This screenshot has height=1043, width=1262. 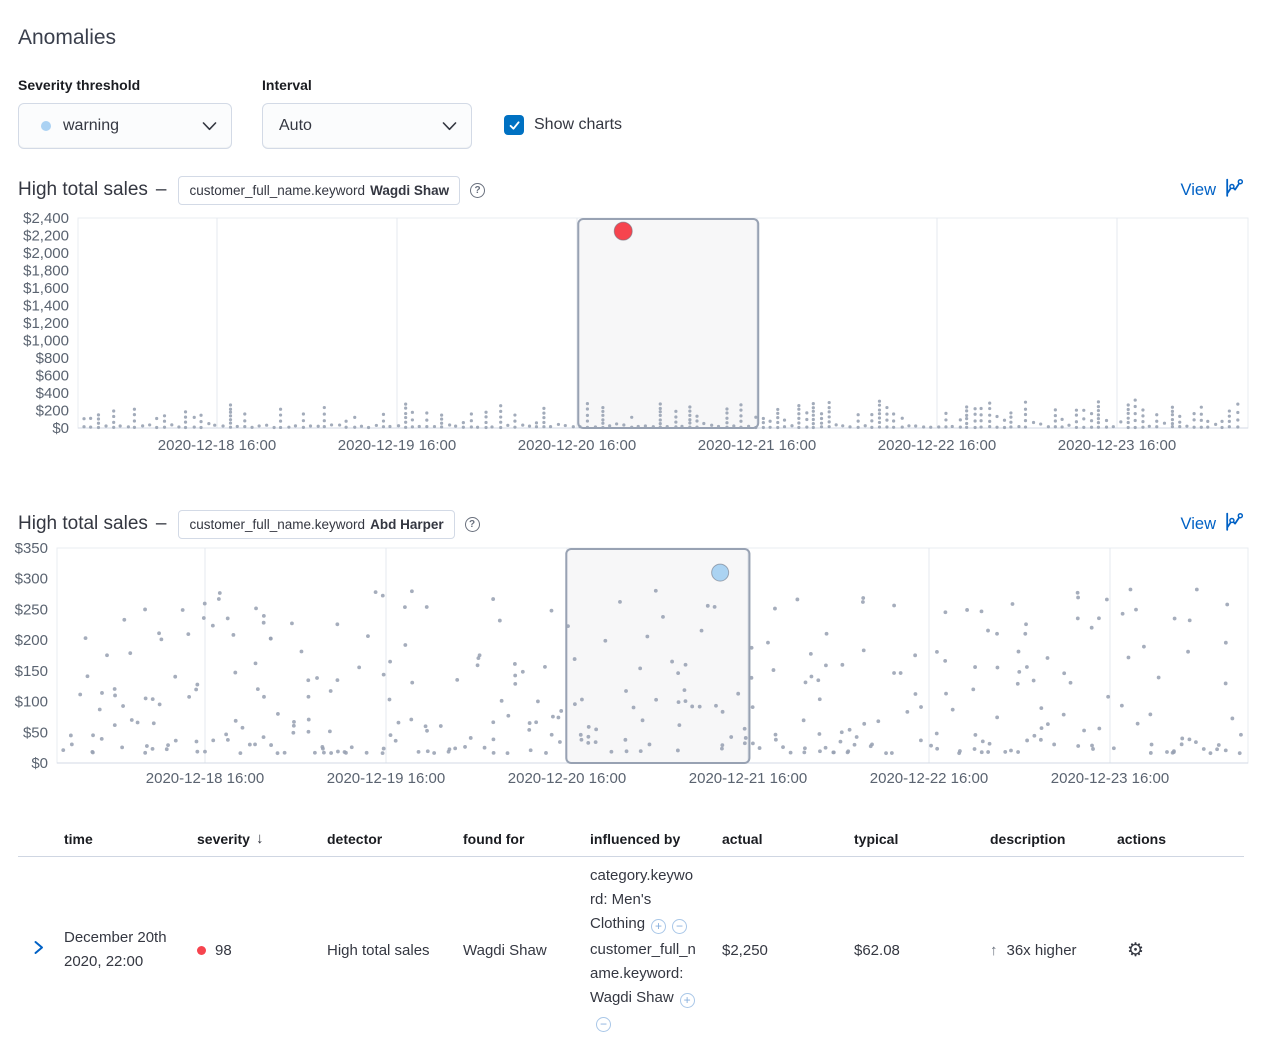 What do you see at coordinates (125, 126) in the screenshot?
I see `severity-threshold-select: warning` at bounding box center [125, 126].